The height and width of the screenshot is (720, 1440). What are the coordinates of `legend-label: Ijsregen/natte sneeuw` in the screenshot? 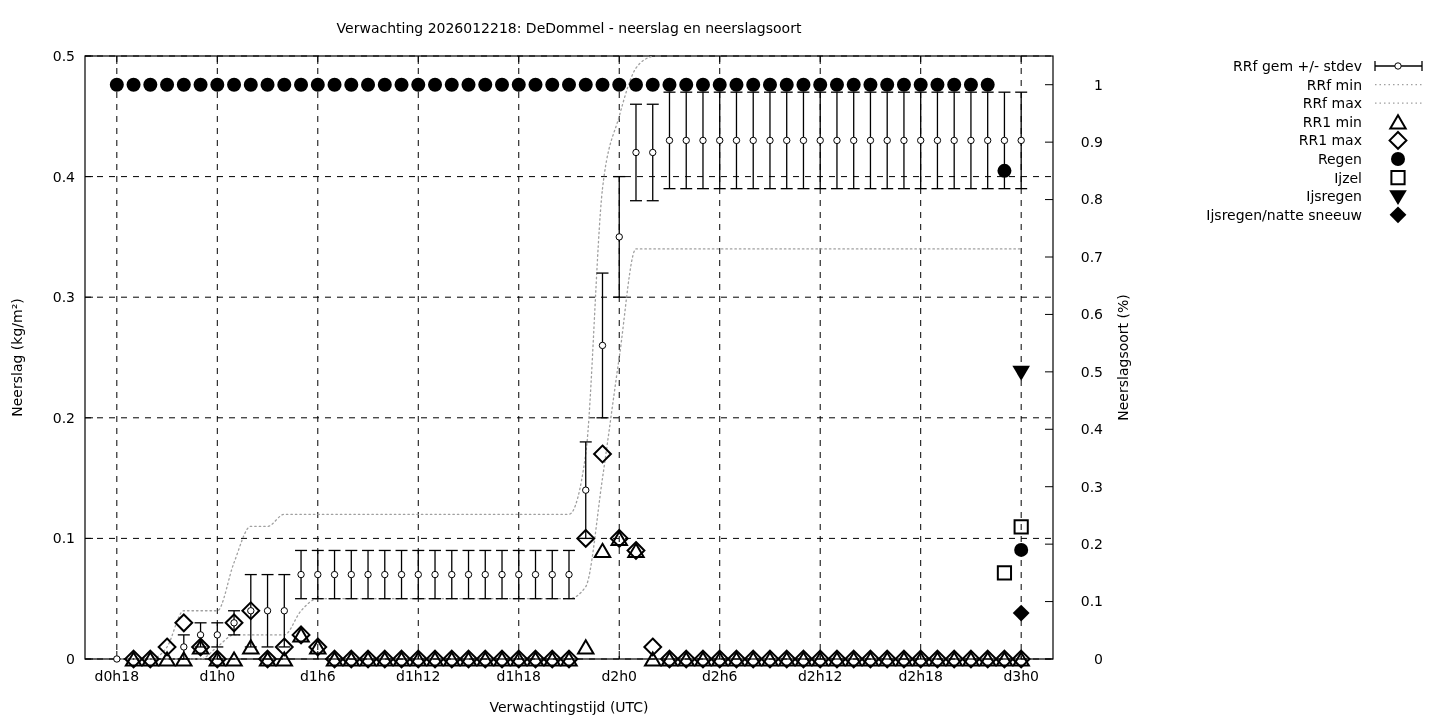 It's located at (1284, 214).